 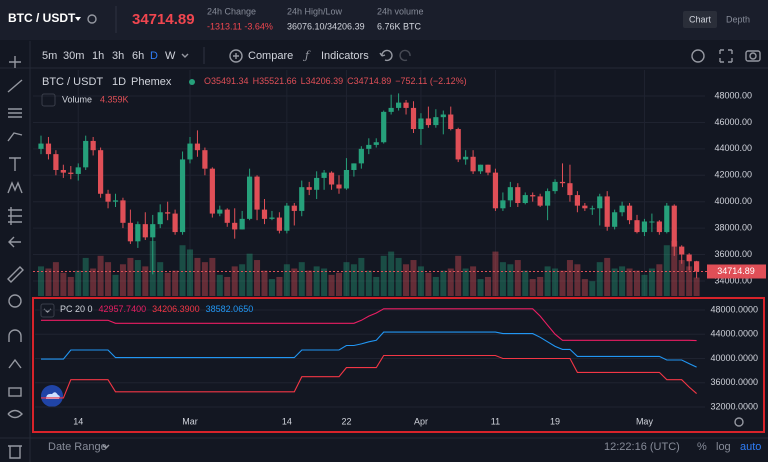 What do you see at coordinates (240, 26) in the screenshot?
I see `stat-value: -1313.11 -3.64%` at bounding box center [240, 26].